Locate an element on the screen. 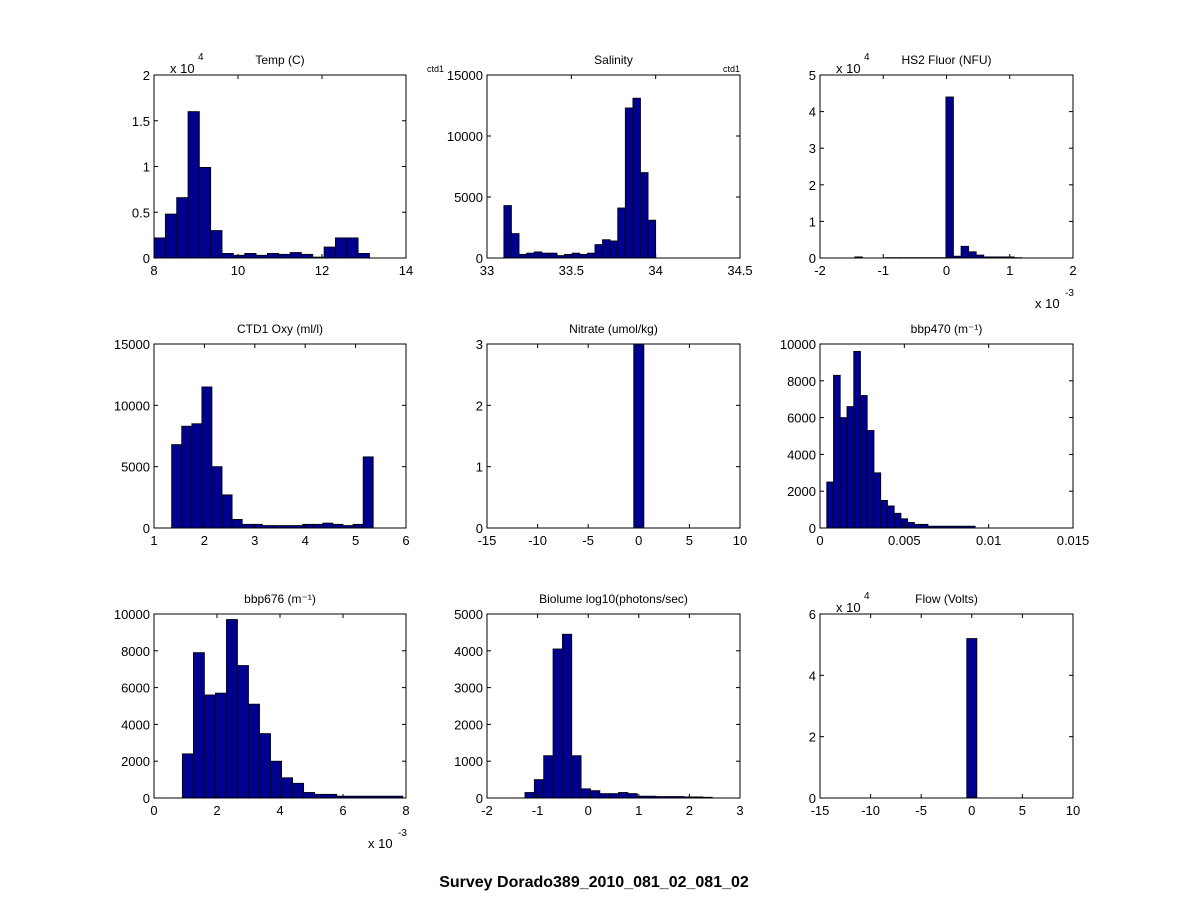 This screenshot has height=900, width=1188. subplot-title: bbp470 (m⁻¹) is located at coordinates (947, 329).